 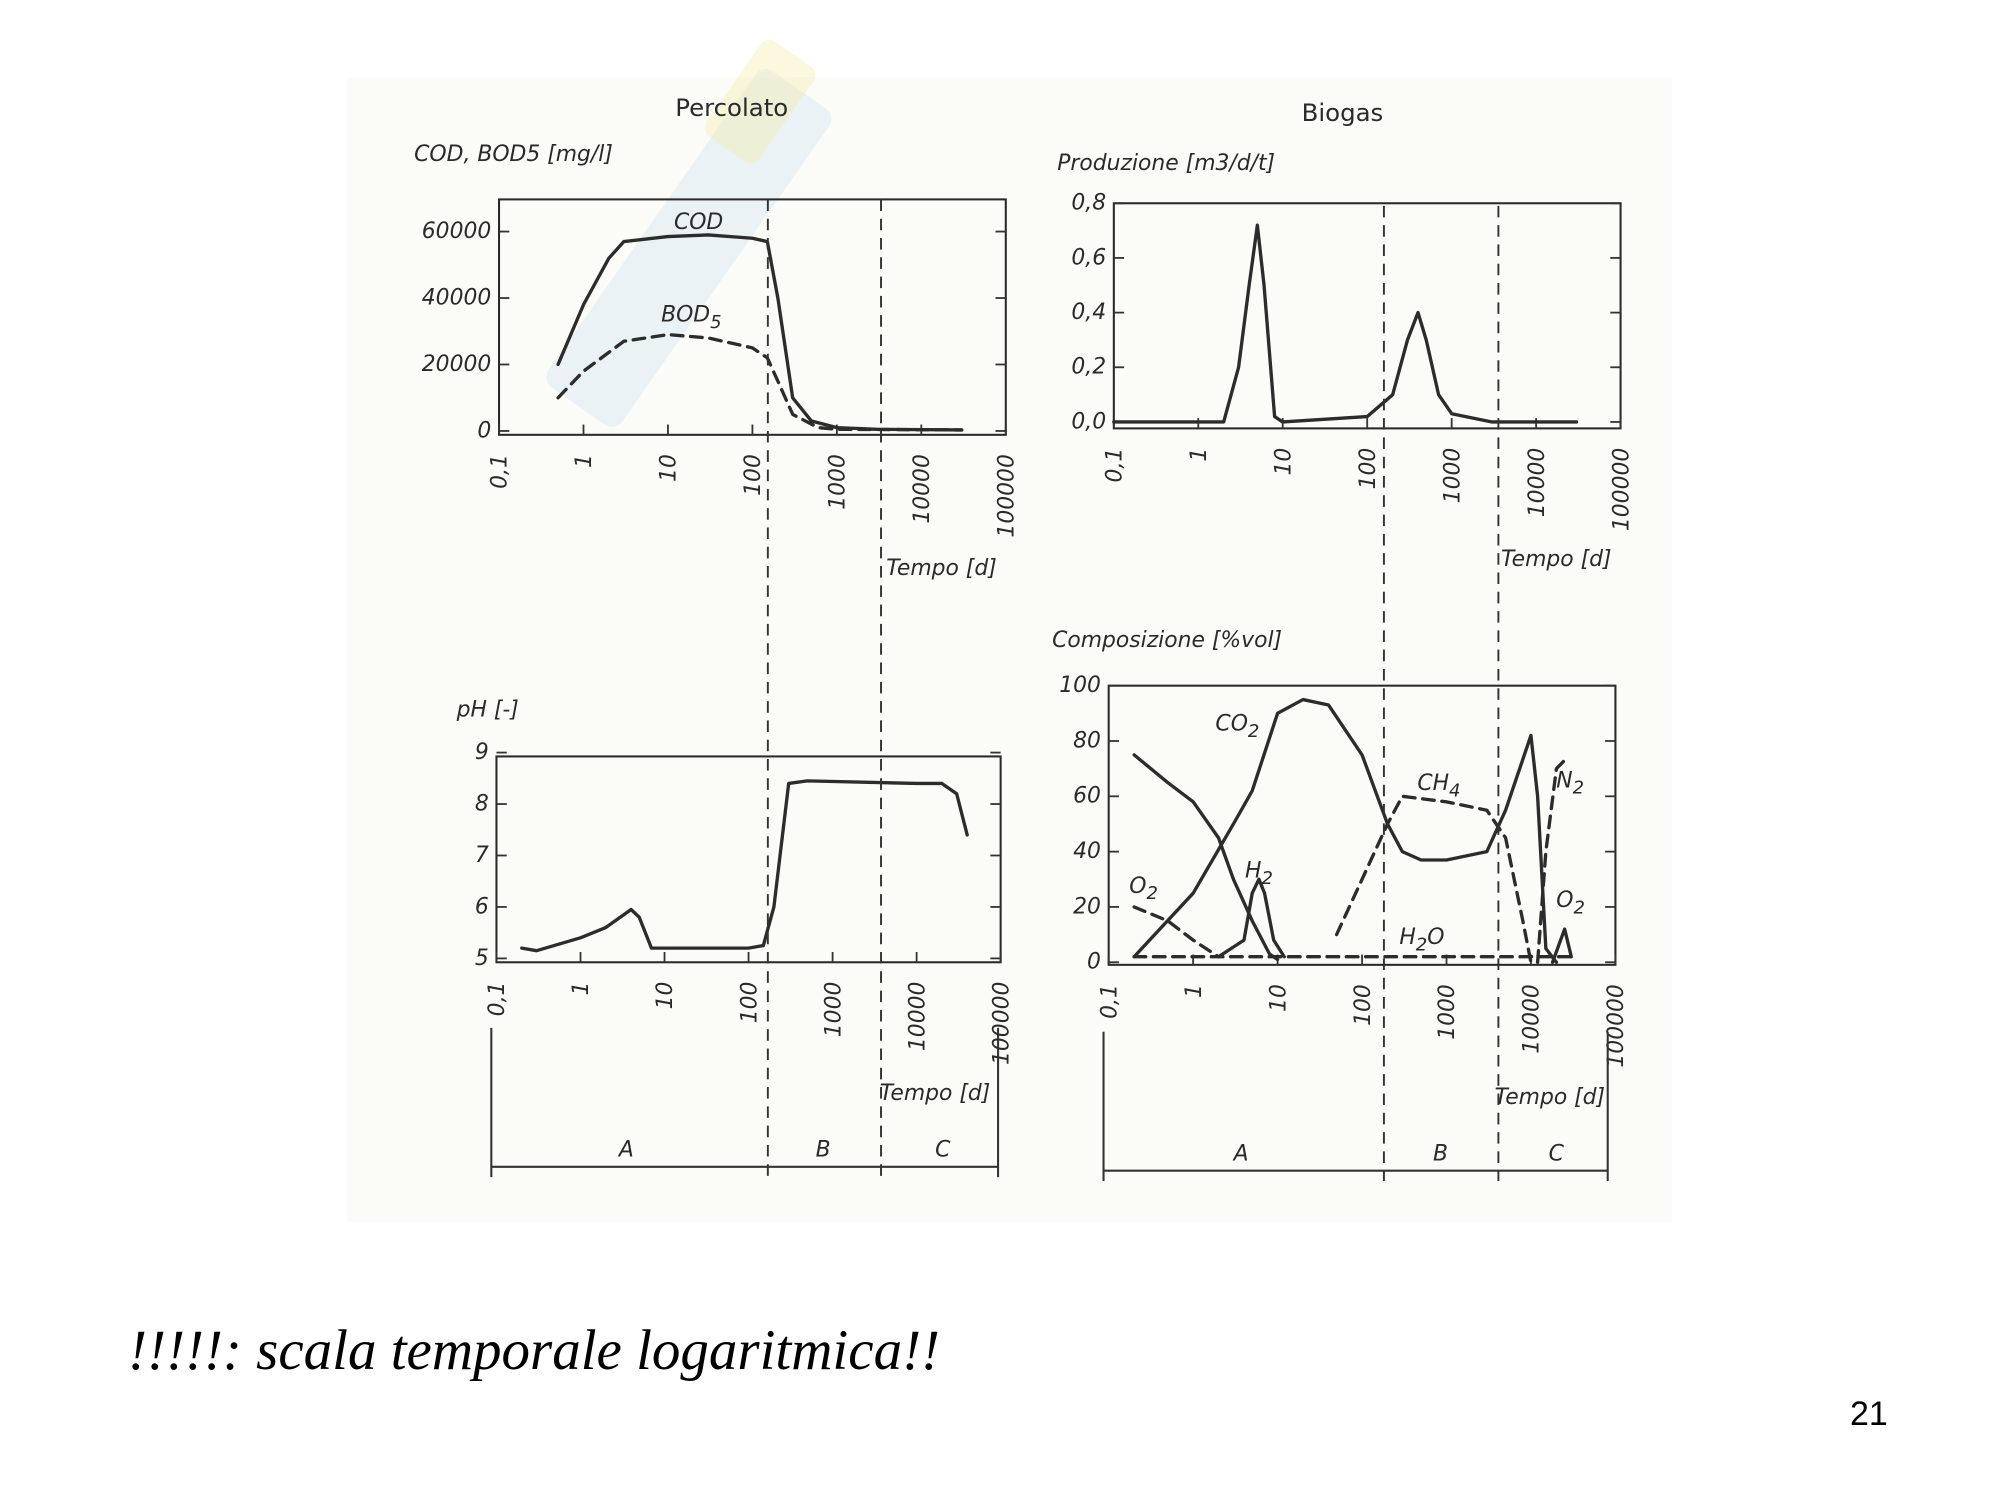 What do you see at coordinates (698, 222) in the screenshot?
I see `series-label-cod: COD` at bounding box center [698, 222].